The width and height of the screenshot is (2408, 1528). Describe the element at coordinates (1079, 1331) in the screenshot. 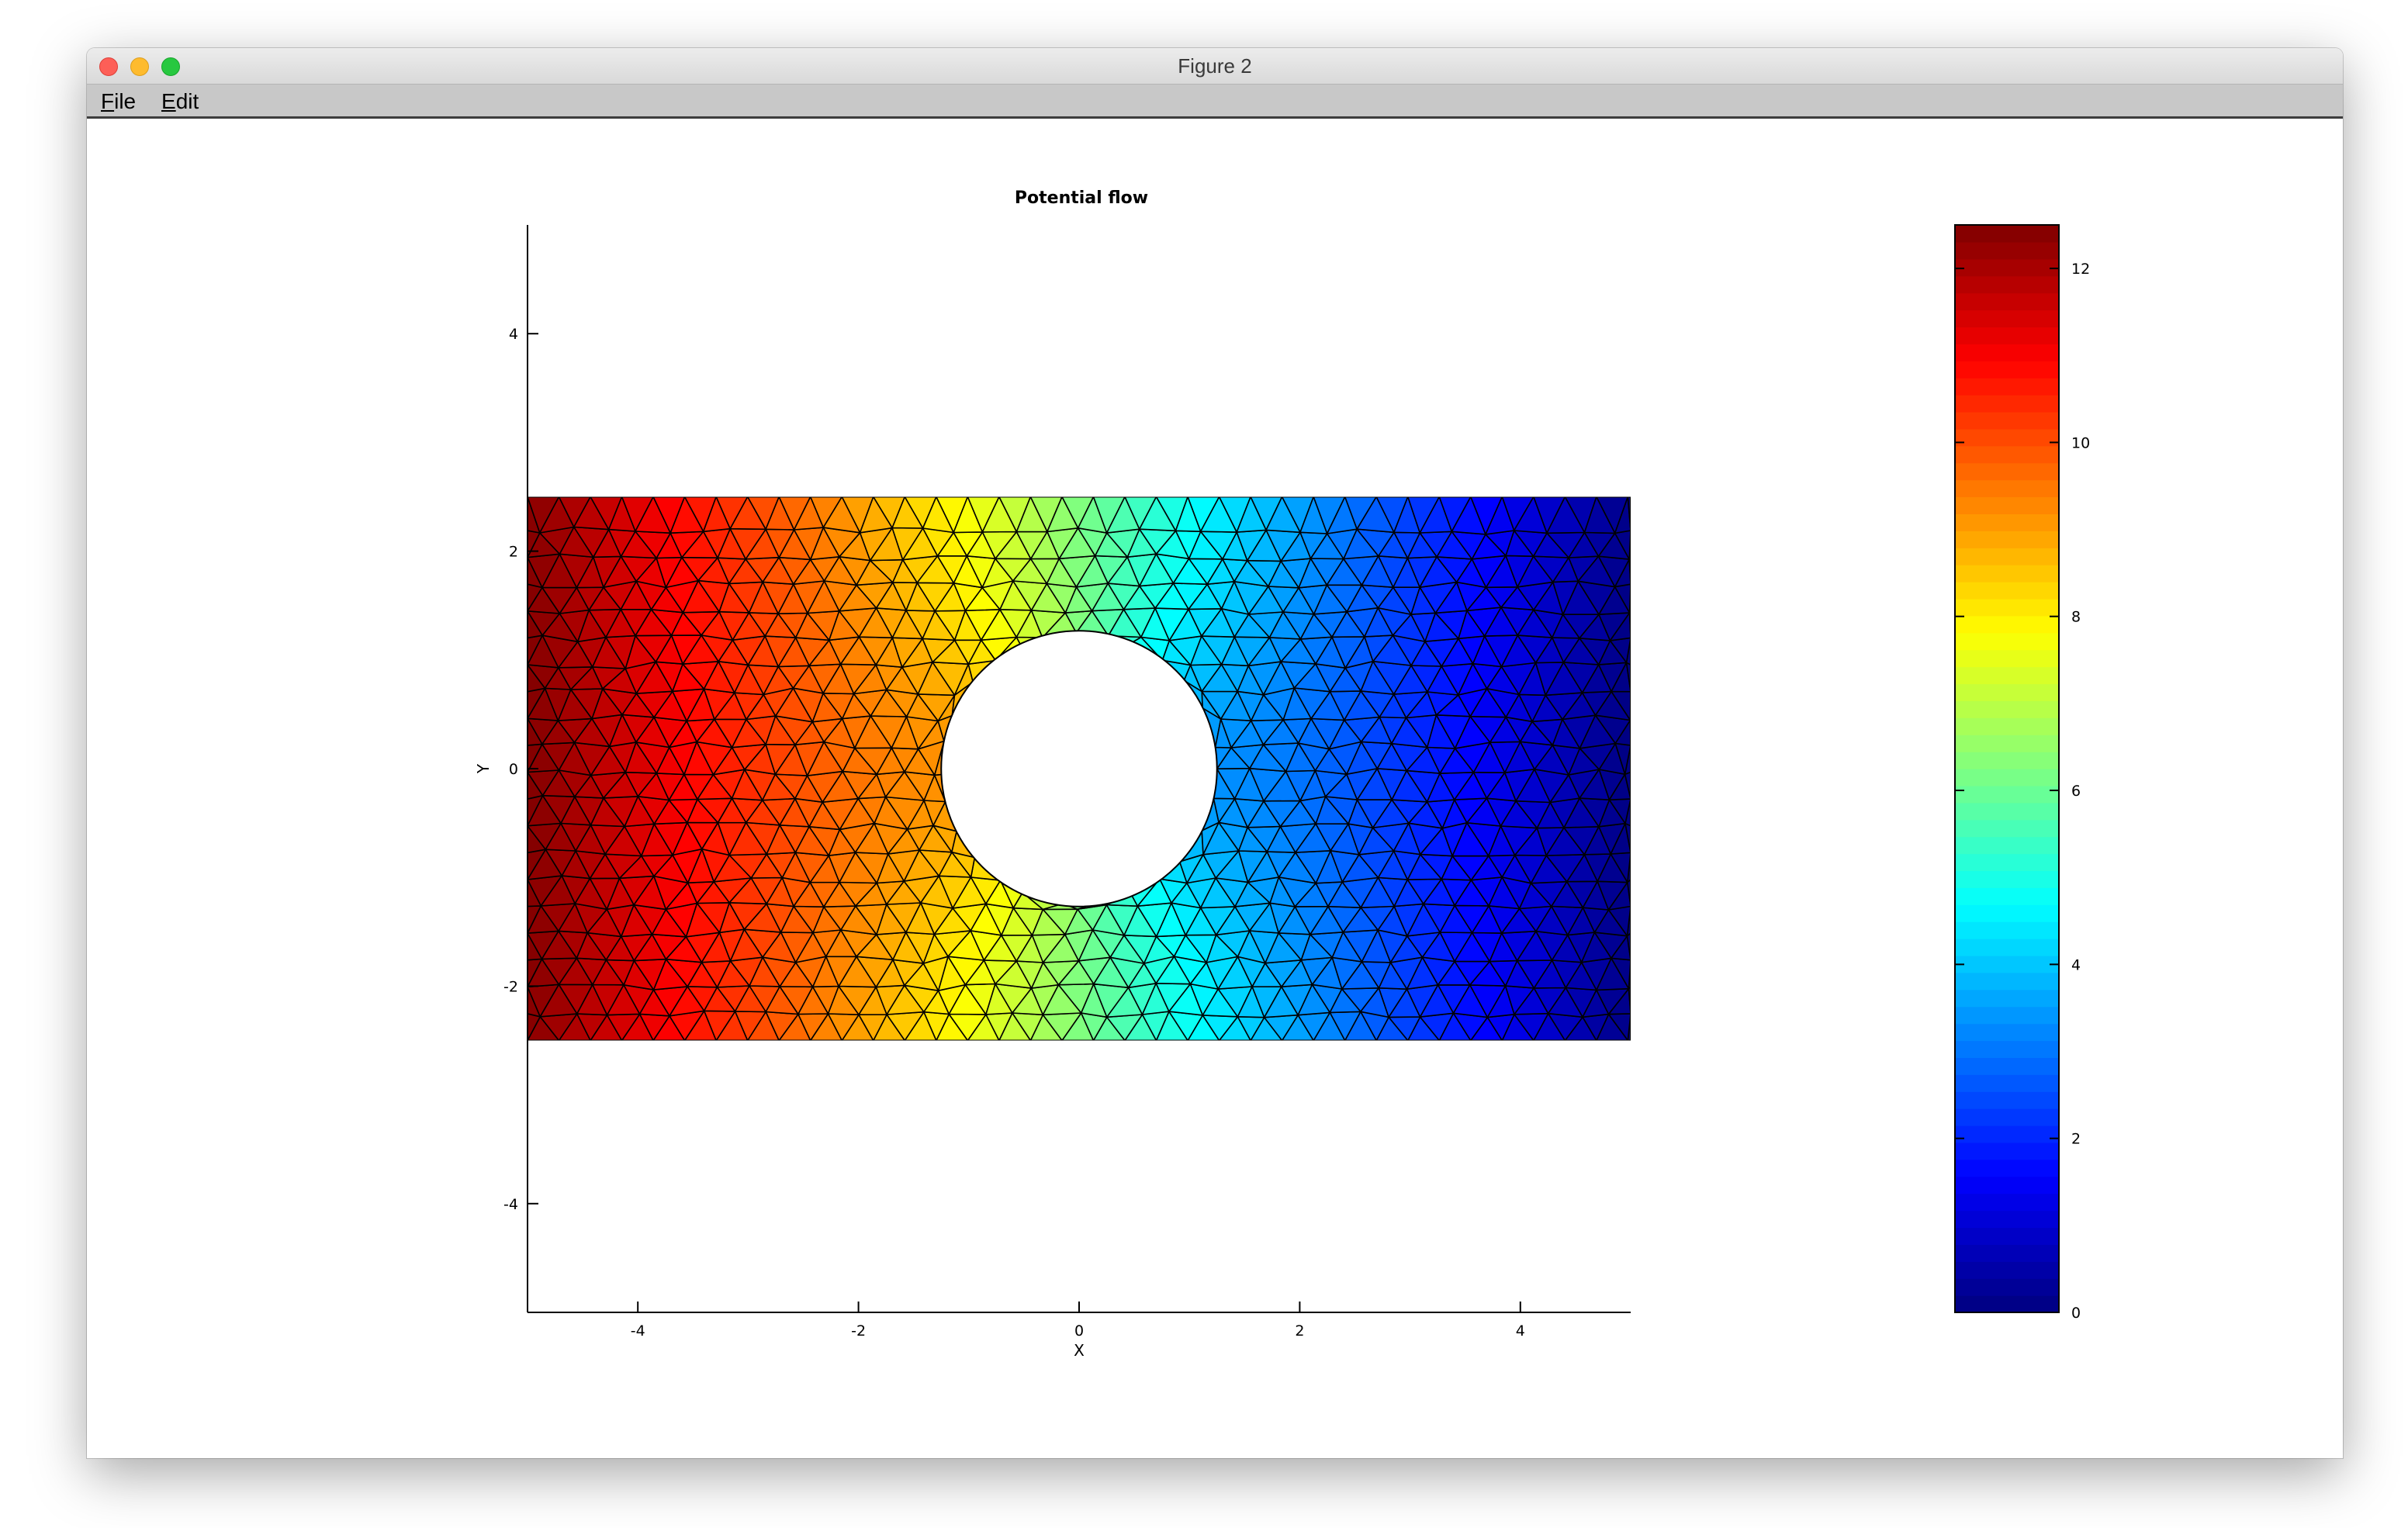

I see `x-tick-label: 0` at that location.